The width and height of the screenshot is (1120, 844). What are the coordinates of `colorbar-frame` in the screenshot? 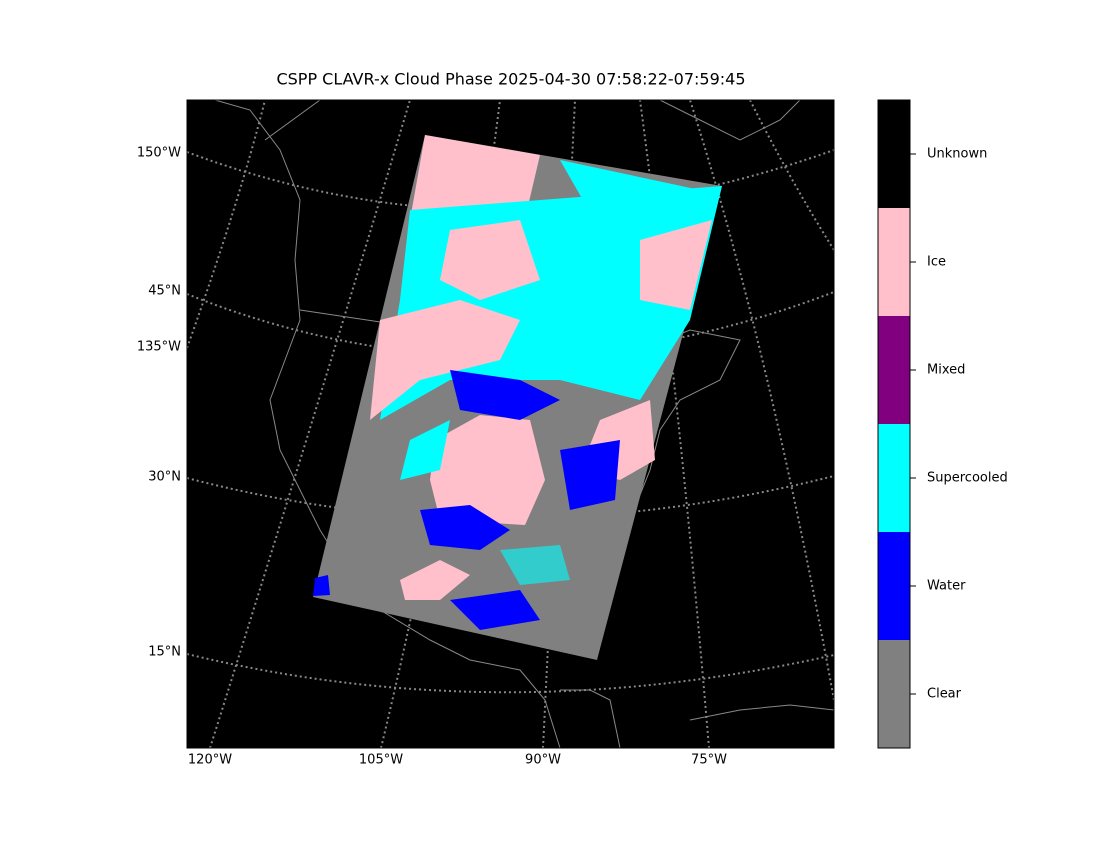 It's located at (894, 424).